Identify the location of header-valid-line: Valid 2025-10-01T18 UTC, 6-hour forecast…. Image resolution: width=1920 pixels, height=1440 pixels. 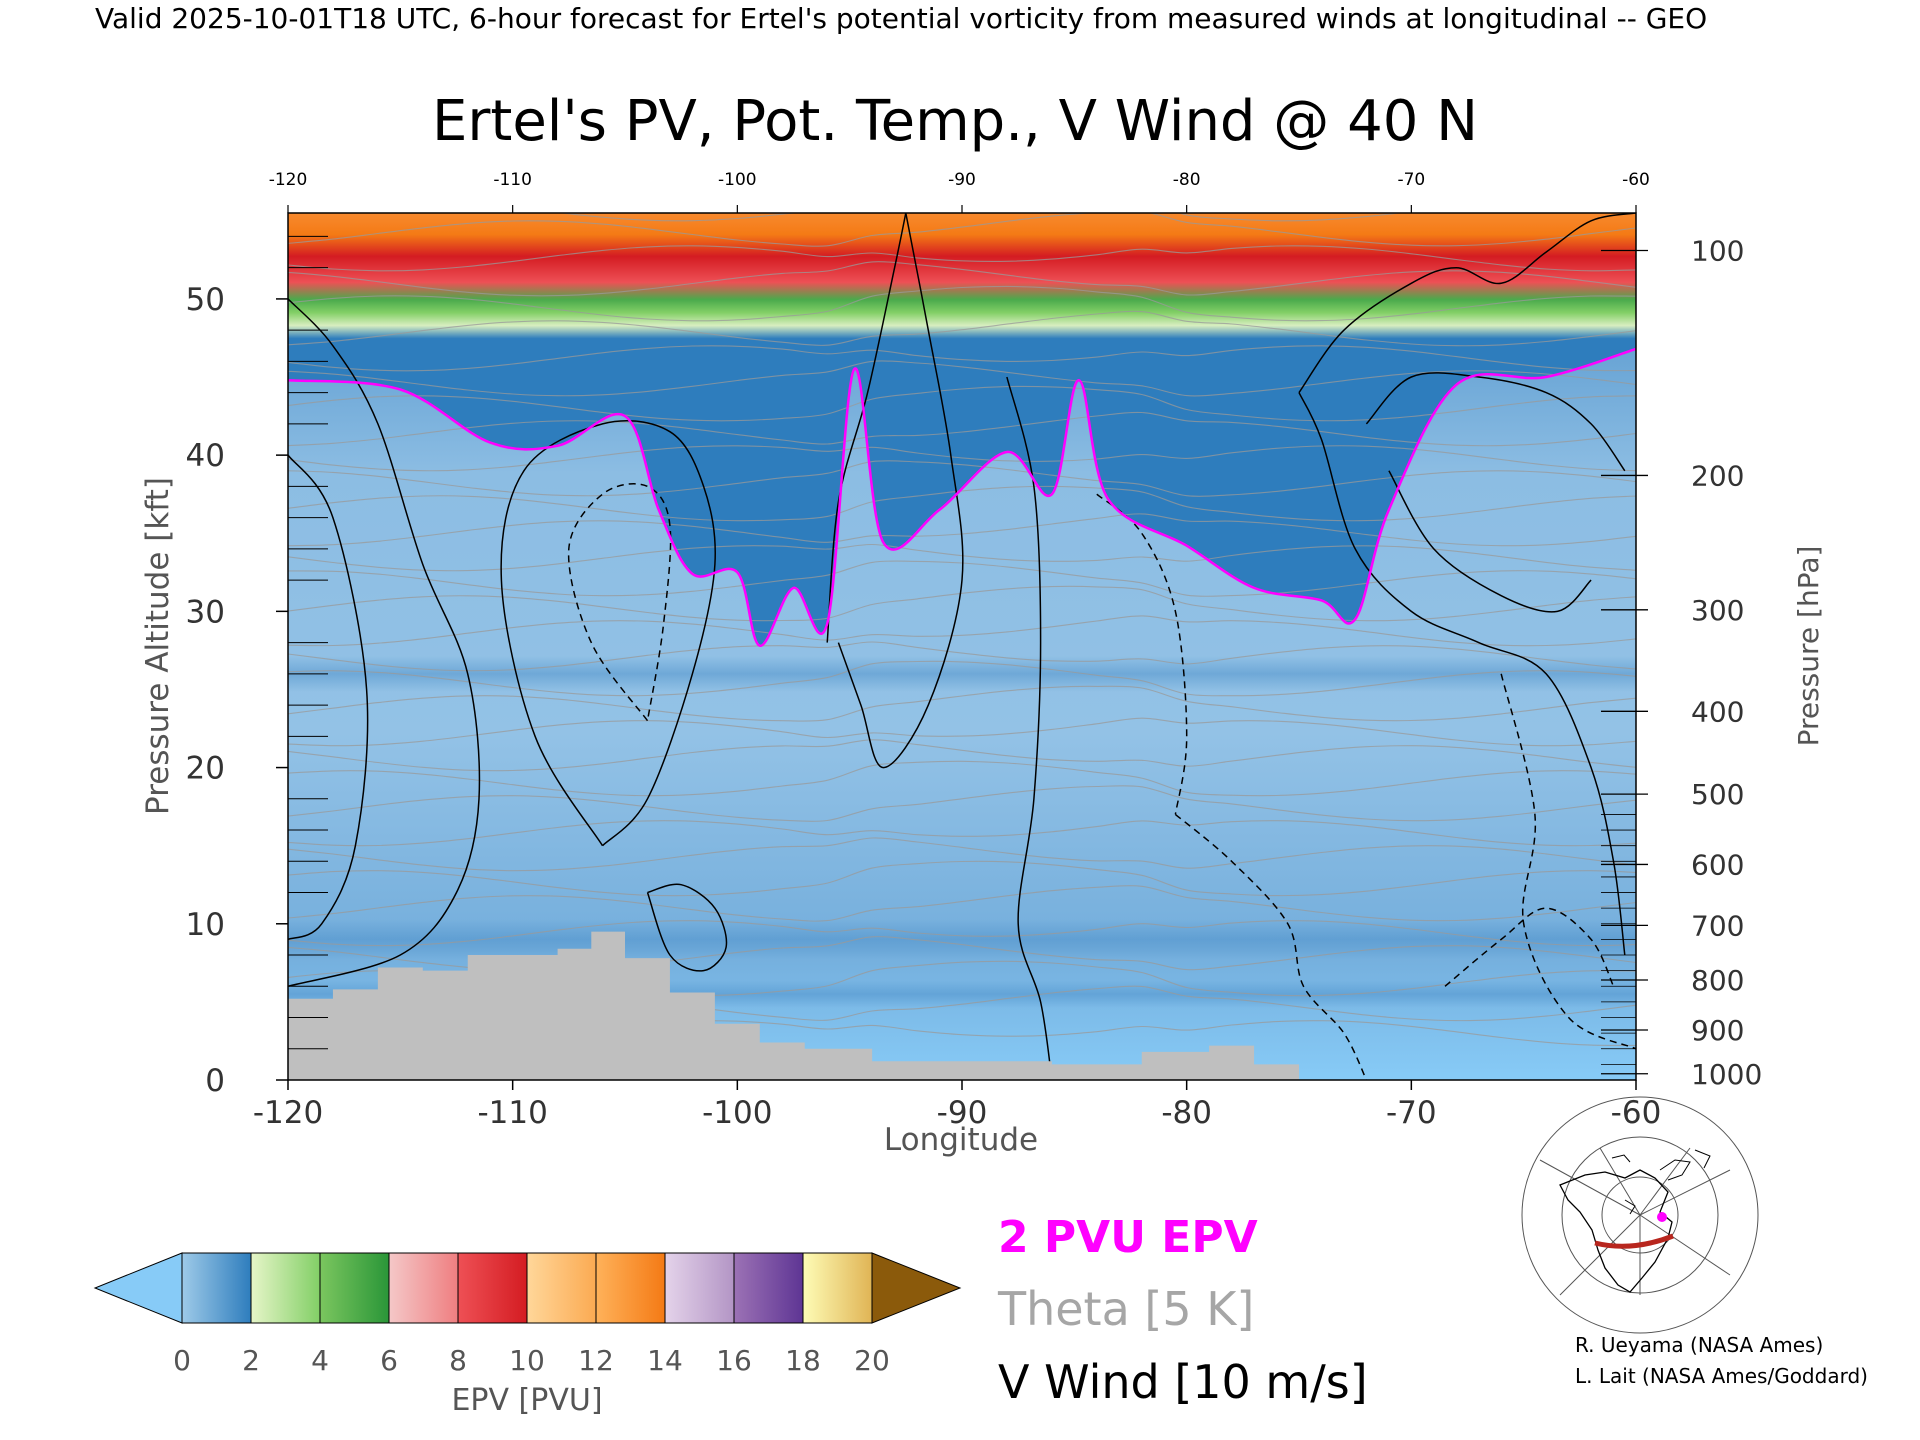
(901, 18).